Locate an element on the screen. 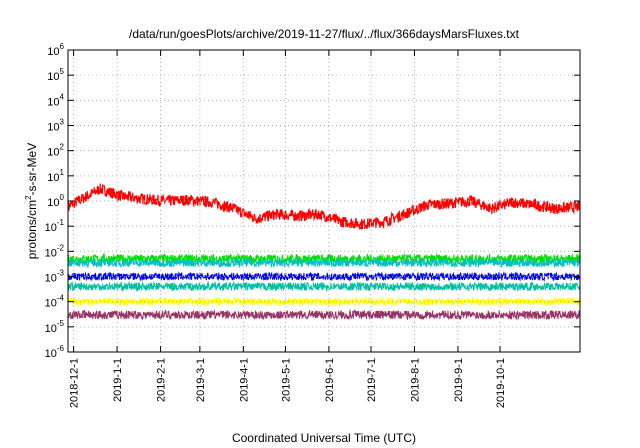  x-tick-label: 2019-2-1 is located at coordinates (162, 380).